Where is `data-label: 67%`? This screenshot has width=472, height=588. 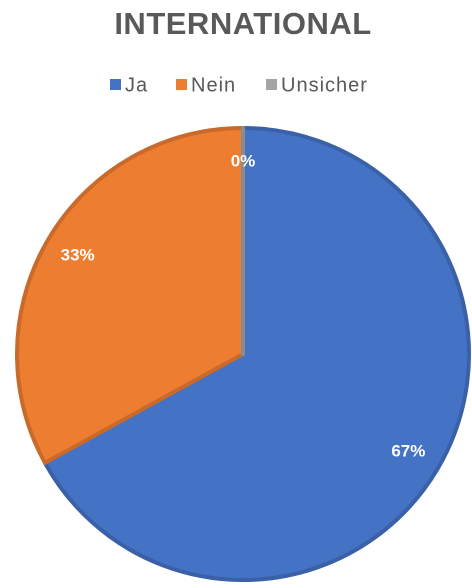 data-label: 67% is located at coordinates (408, 450).